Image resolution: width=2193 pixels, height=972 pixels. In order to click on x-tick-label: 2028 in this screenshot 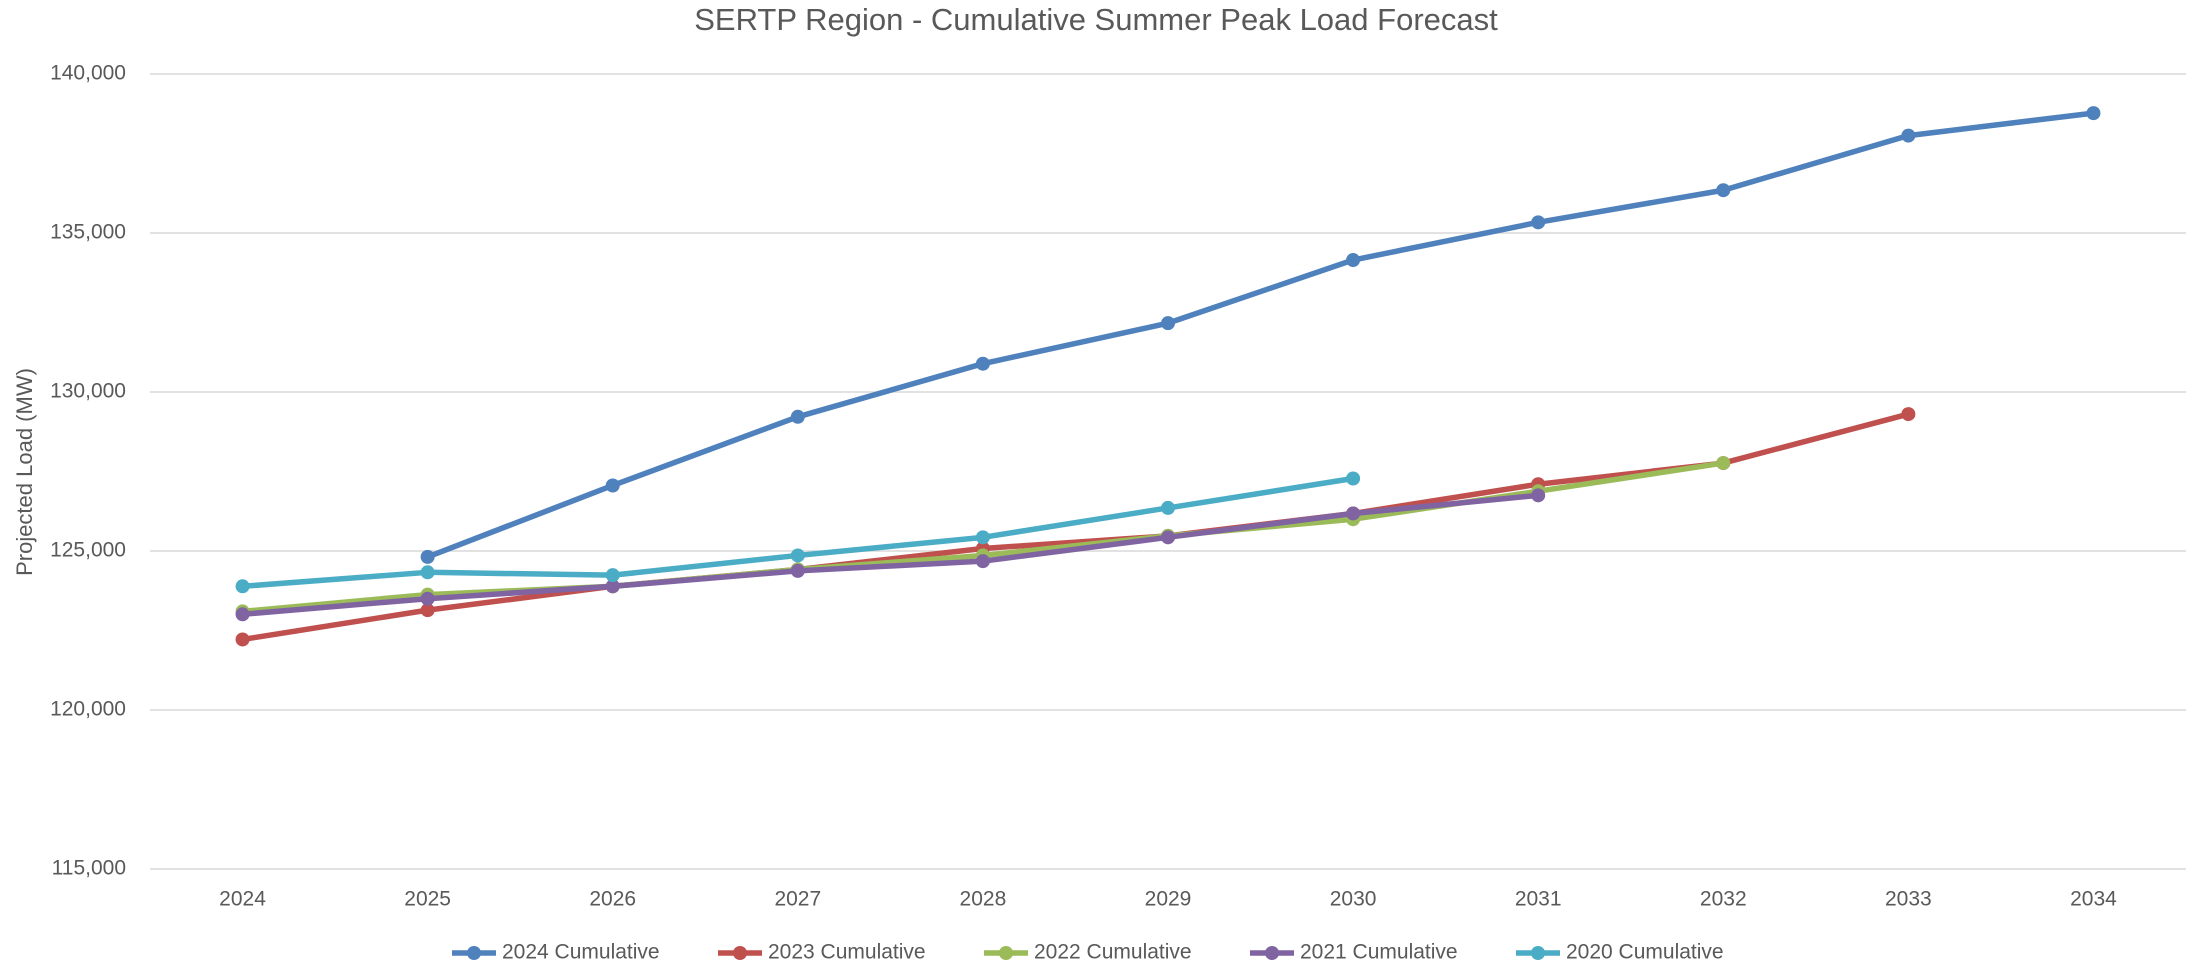, I will do `click(983, 899)`.